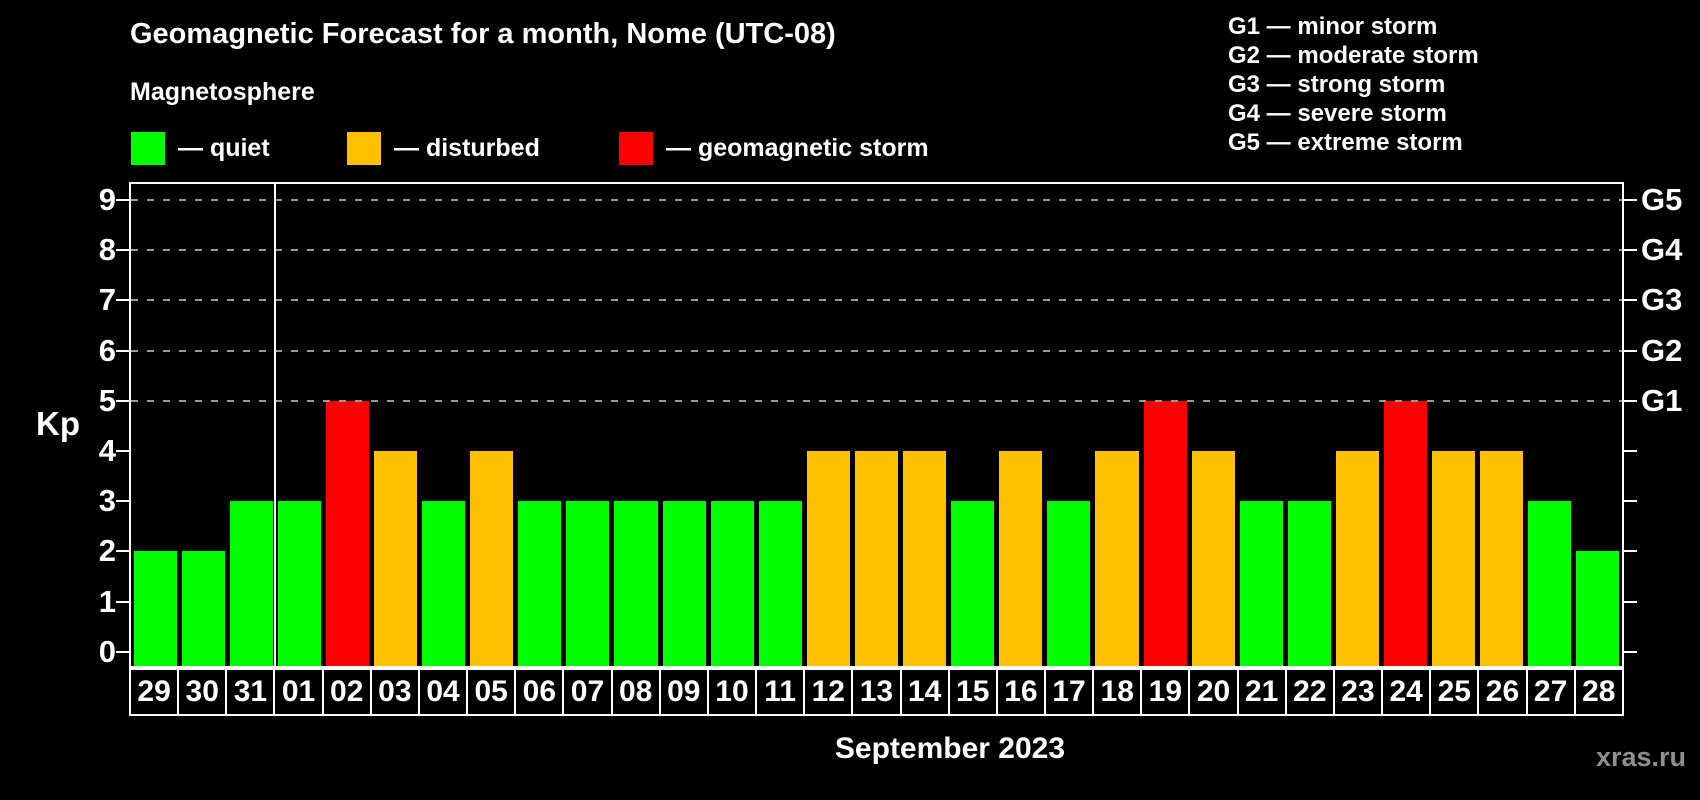 The height and width of the screenshot is (800, 1700). I want to click on g-axis-label-g2: G2, so click(1662, 350).